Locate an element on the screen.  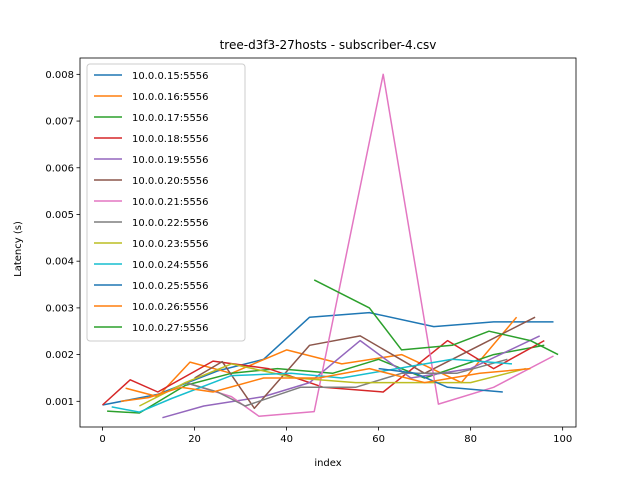
legend-label: 10.0.0.22:5556 is located at coordinates (170, 223).